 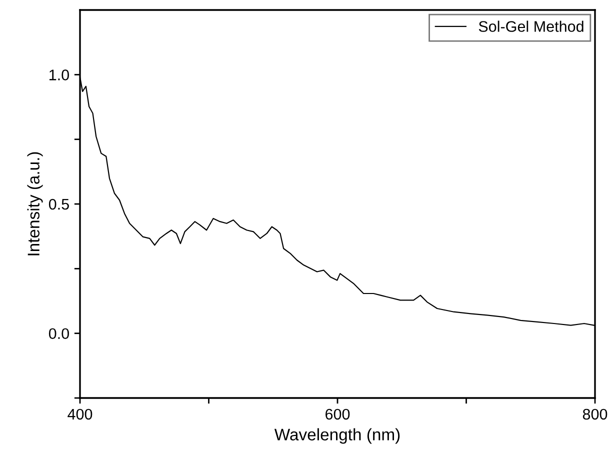 I want to click on y-tick-label: 0.5, so click(x=58, y=204).